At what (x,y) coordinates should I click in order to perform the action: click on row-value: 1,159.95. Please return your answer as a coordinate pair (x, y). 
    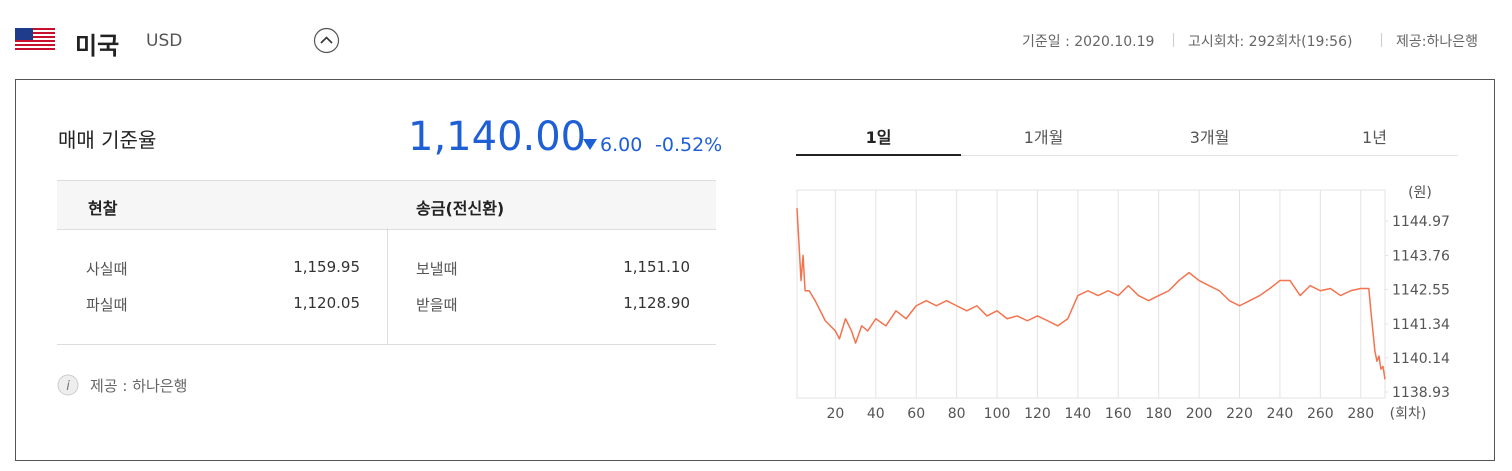
    Looking at the image, I should click on (326, 267).